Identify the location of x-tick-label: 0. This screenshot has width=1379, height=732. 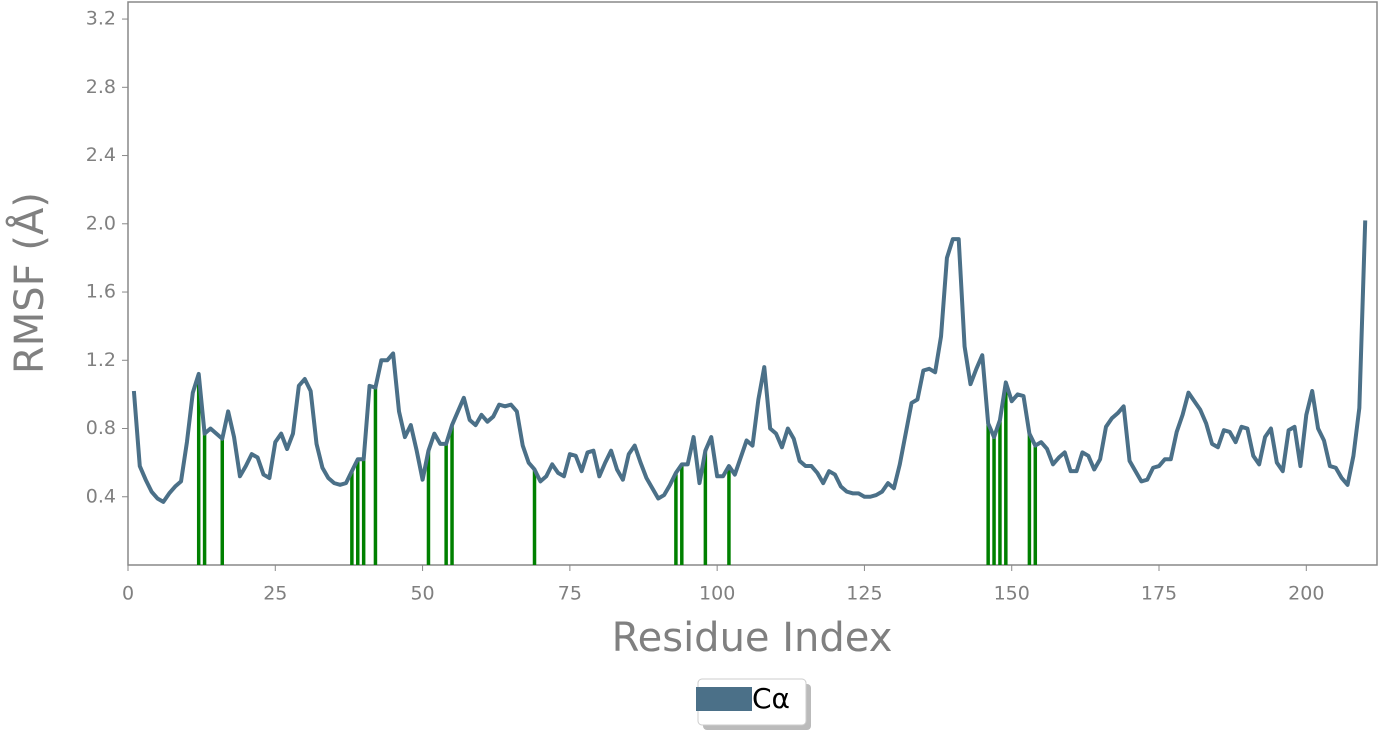
(128, 594).